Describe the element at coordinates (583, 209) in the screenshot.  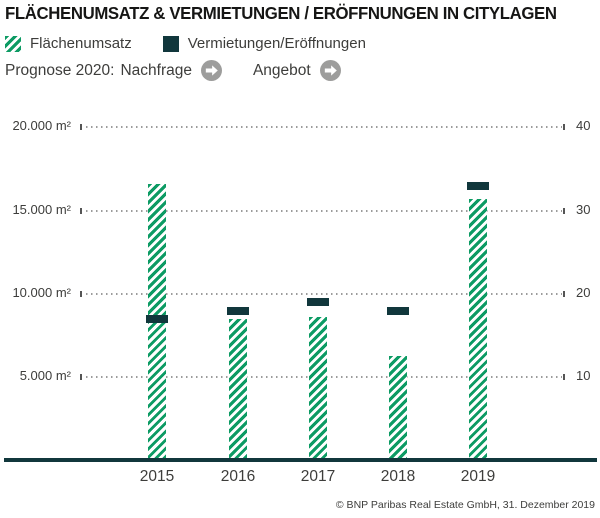
I see `right-axis-label: 30` at that location.